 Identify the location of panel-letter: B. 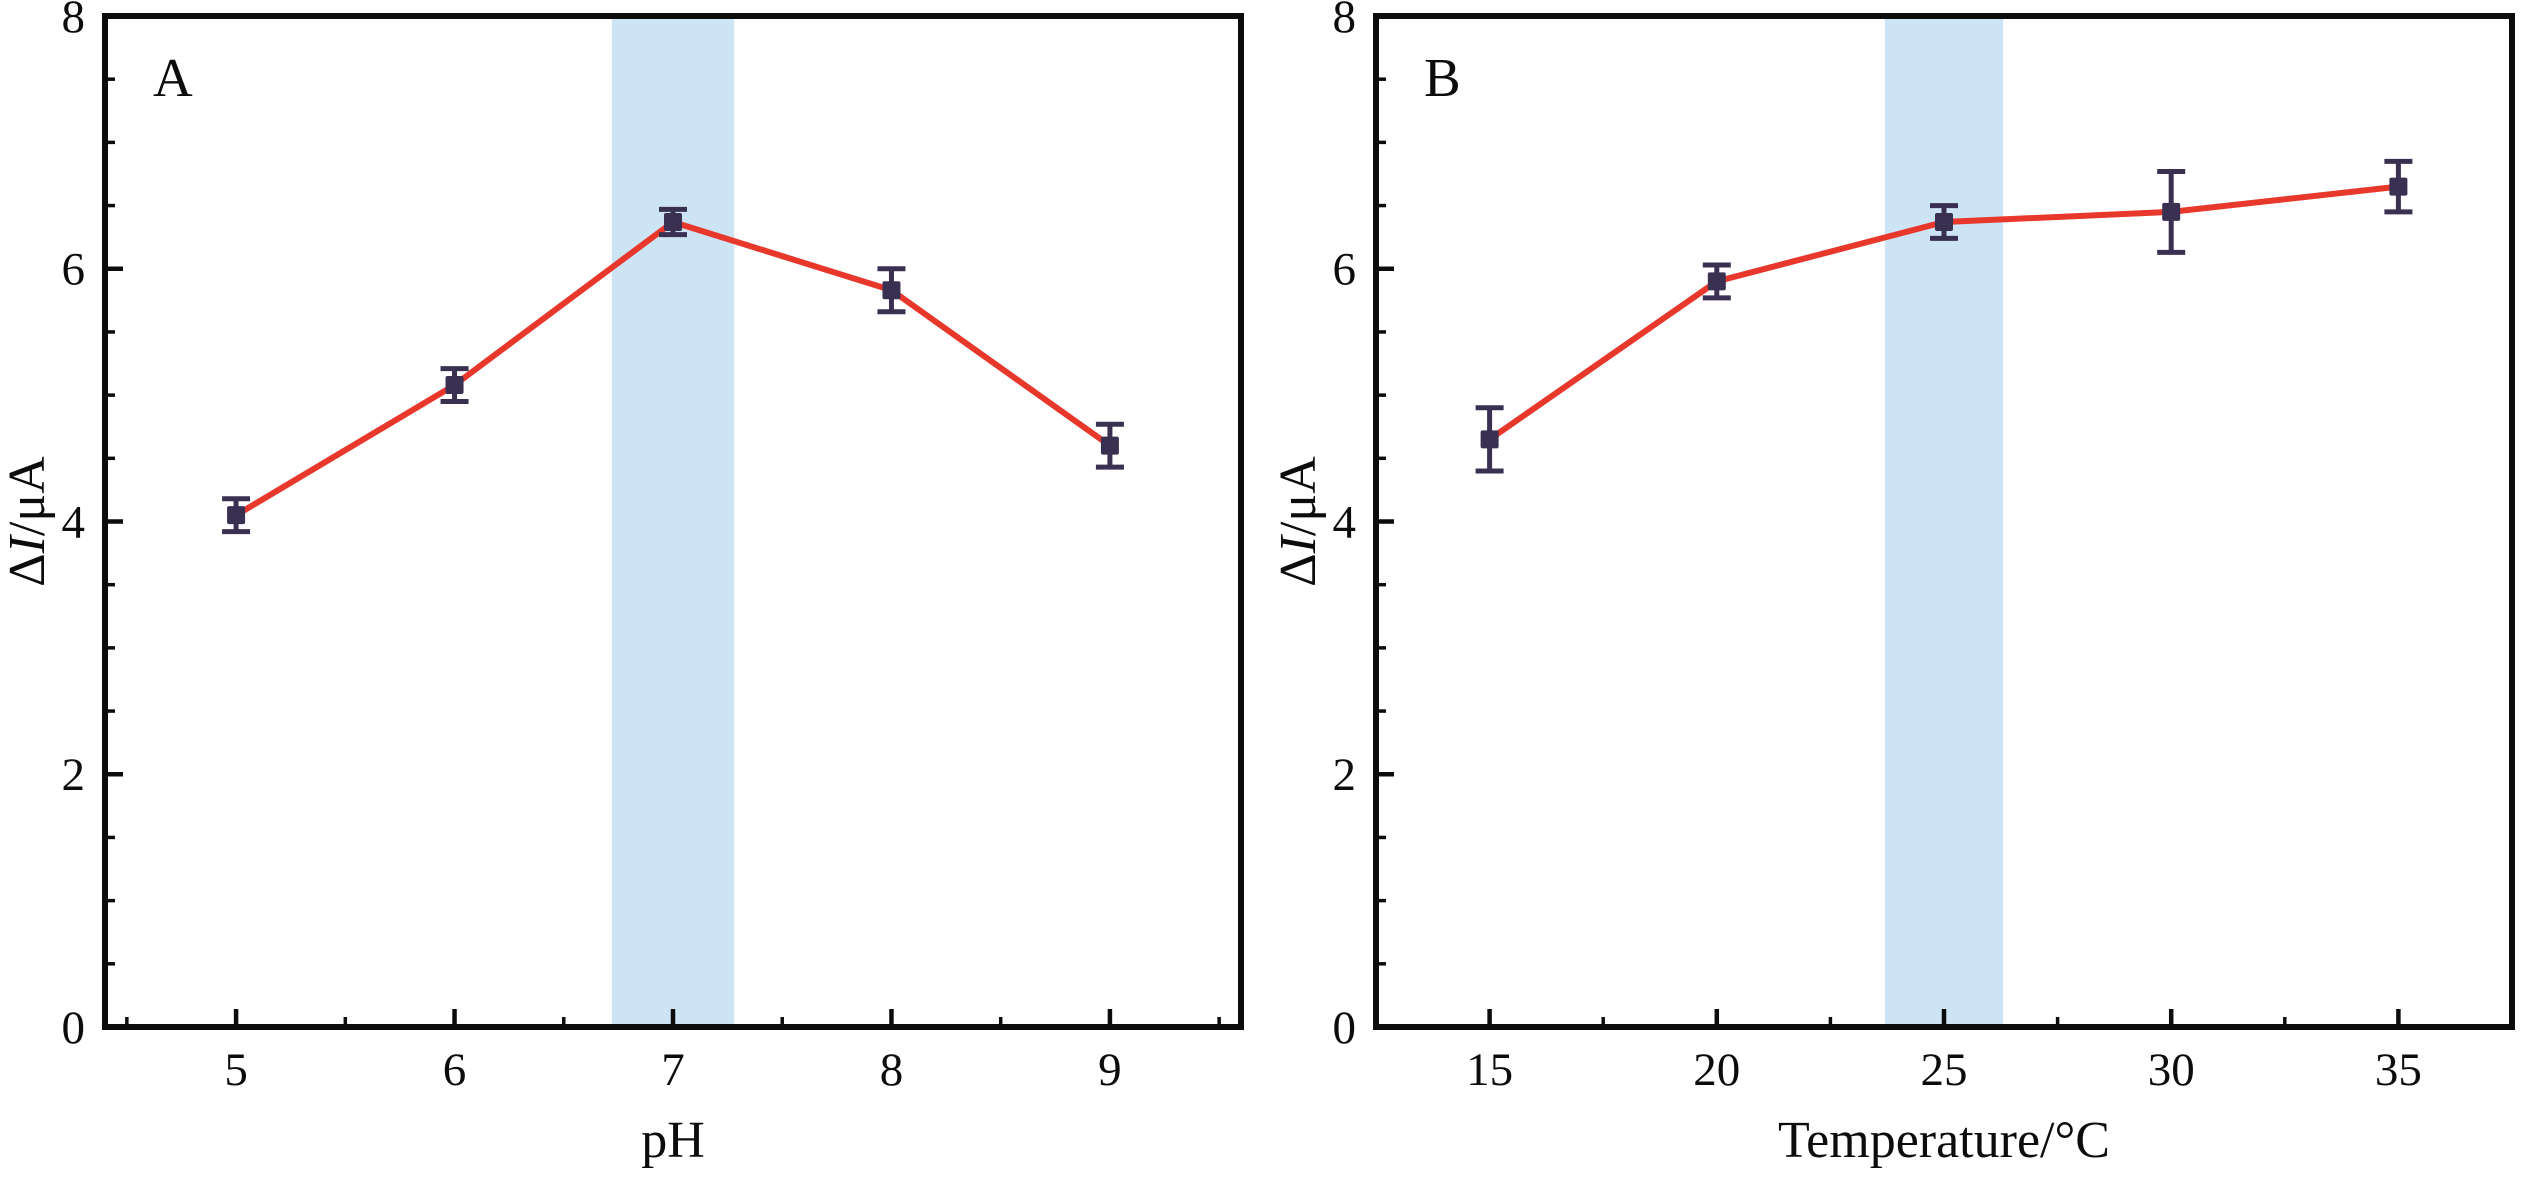
(1442, 77).